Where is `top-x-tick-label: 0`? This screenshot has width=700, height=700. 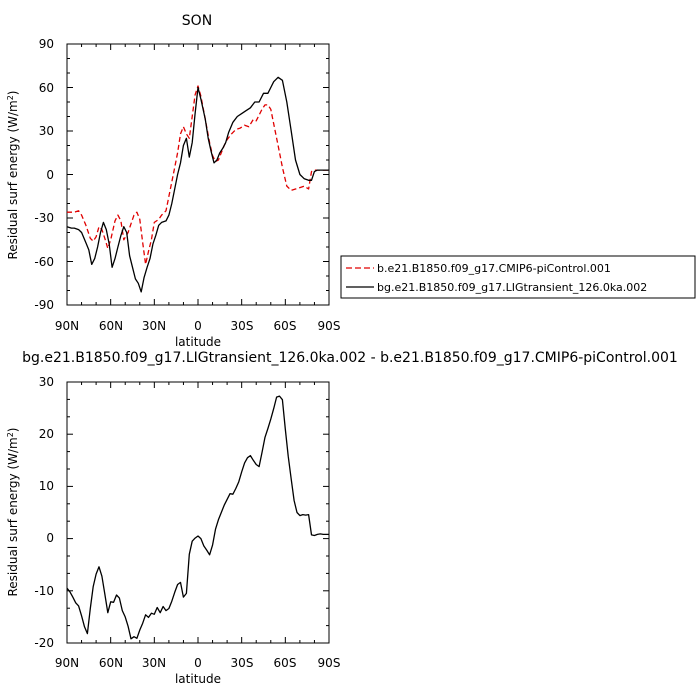 top-x-tick-label: 0 is located at coordinates (198, 326).